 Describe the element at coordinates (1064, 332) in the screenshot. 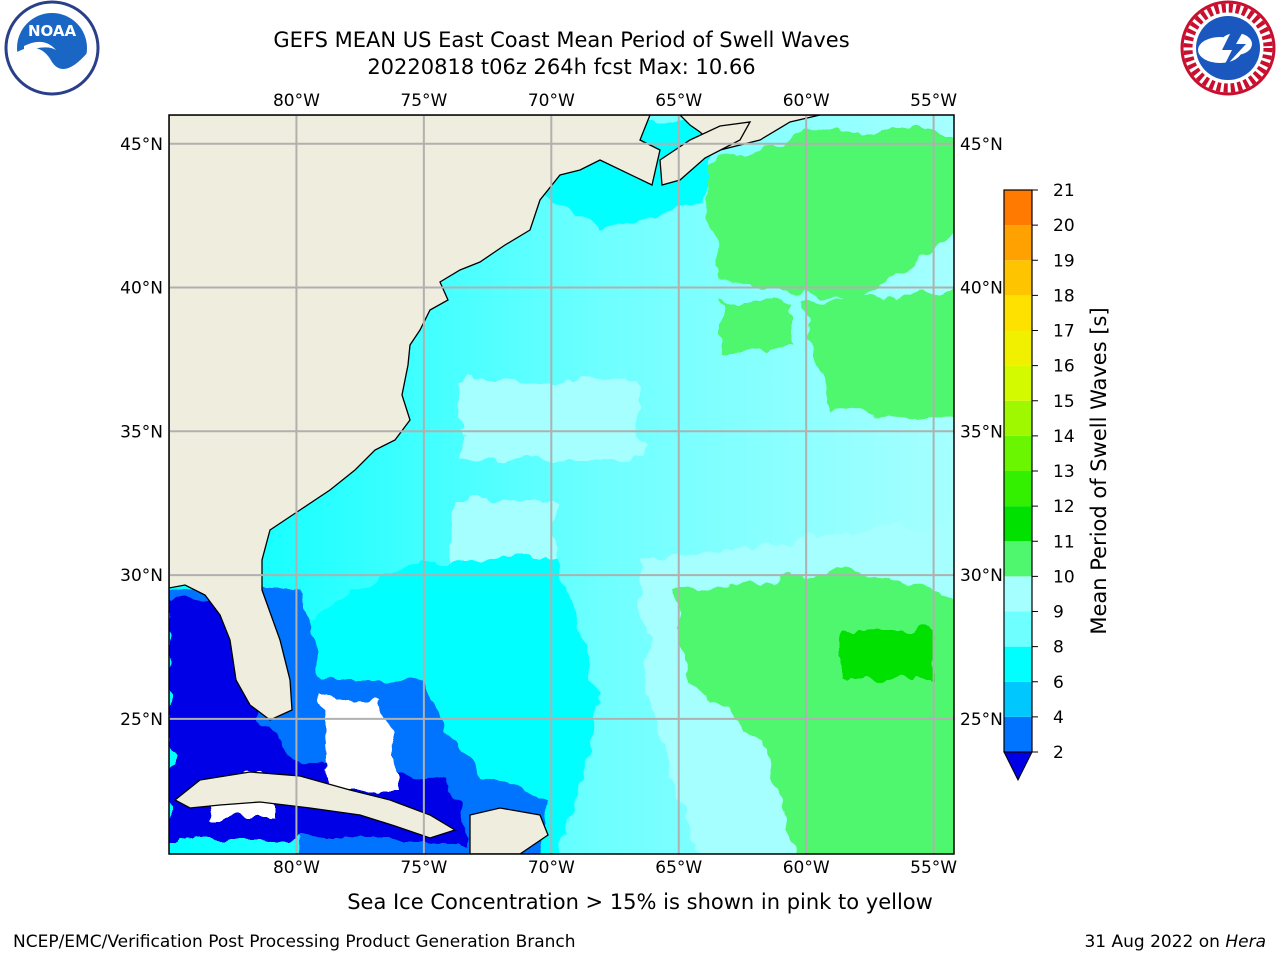

I see `colorbar-tick-label: 17` at that location.